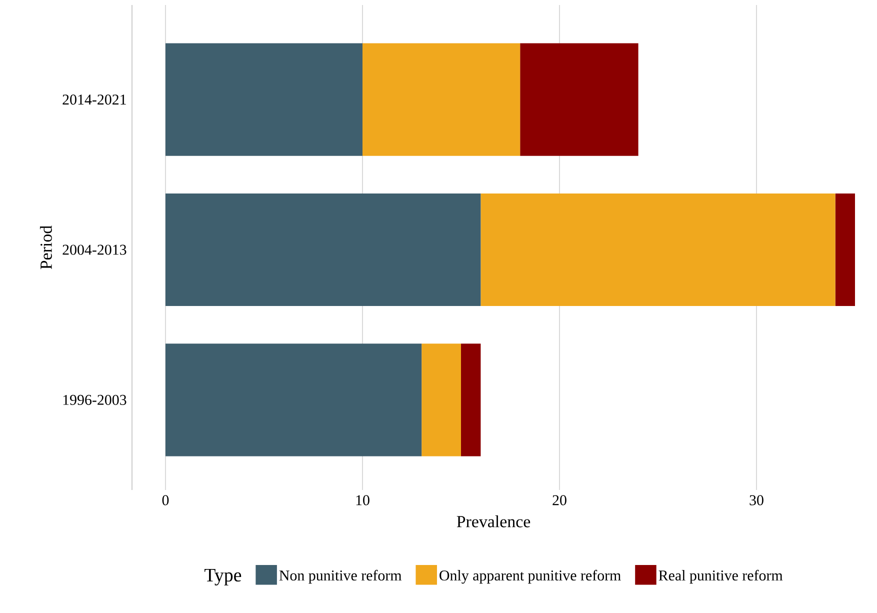 The image size is (877, 613). I want to click on x-axis-title: Prevalence, so click(493, 521).